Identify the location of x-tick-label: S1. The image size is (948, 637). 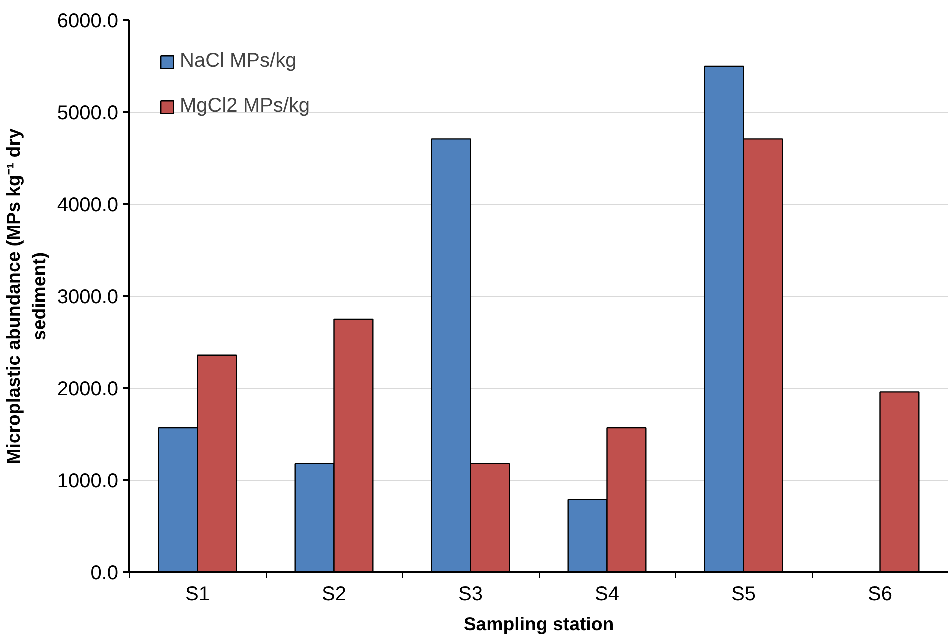
(198, 595).